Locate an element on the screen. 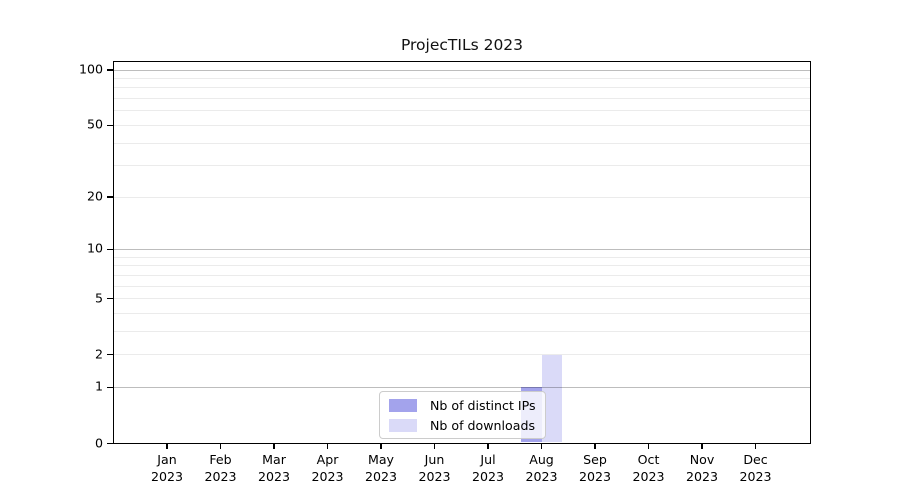 The width and height of the screenshot is (900, 500). y-tick-label: 10 is located at coordinates (94, 249).